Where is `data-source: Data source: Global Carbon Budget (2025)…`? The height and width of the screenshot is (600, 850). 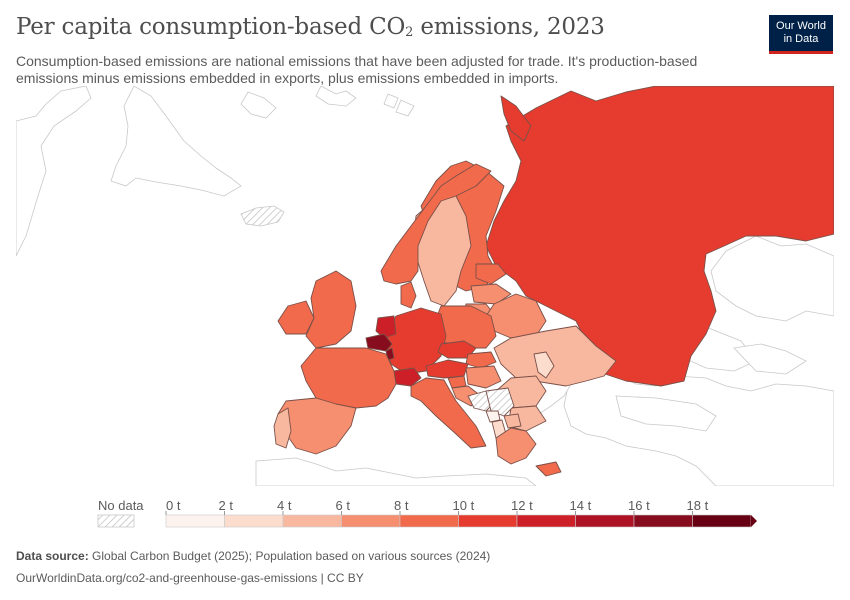
data-source: Data source: Global Carbon Budget (2025)… is located at coordinates (253, 556).